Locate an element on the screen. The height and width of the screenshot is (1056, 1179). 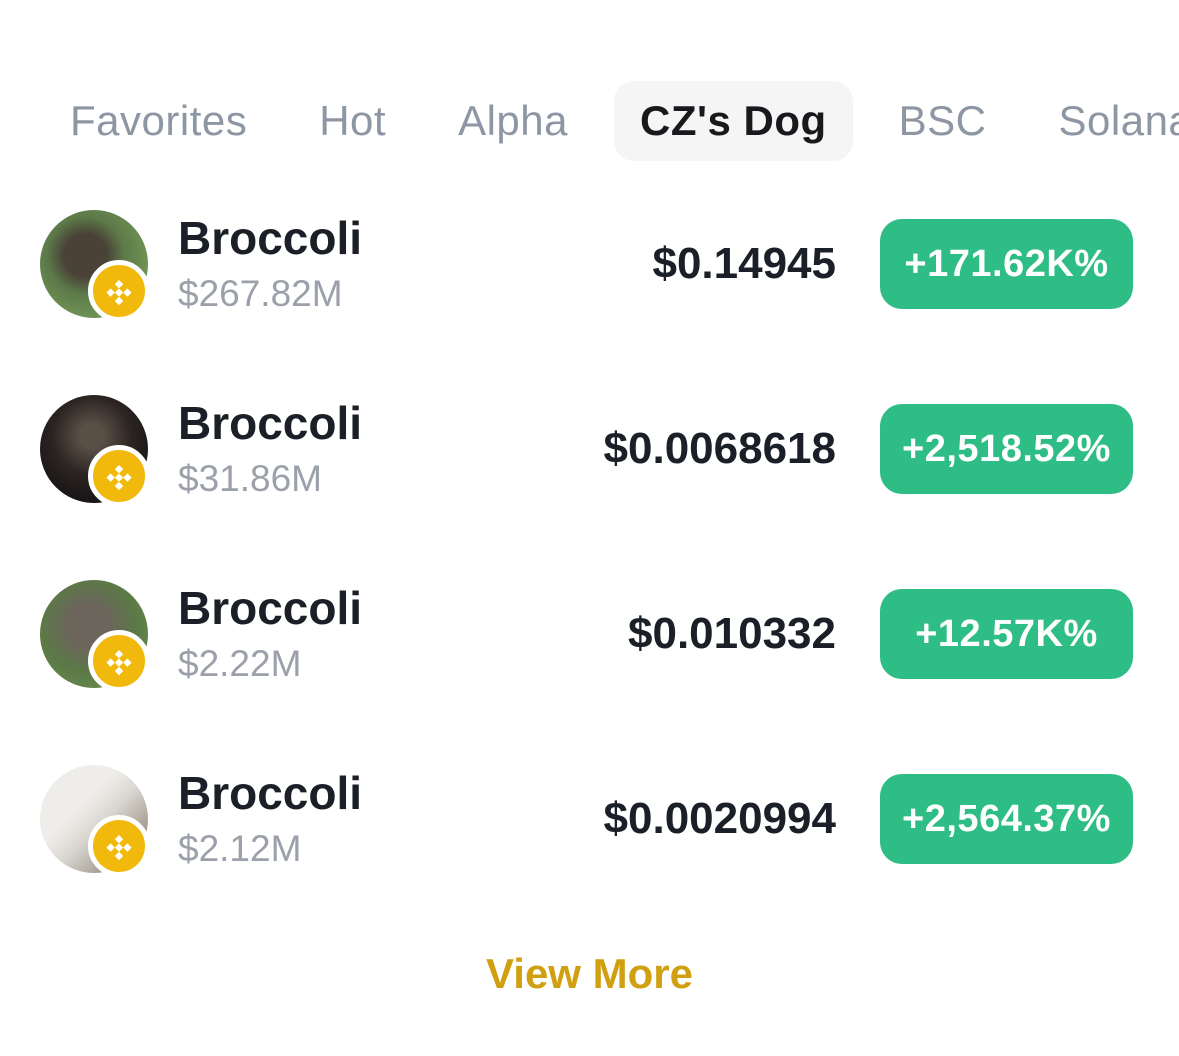
token-row: Broccoli $31.86M $0.0068618 +2,518.52% is located at coordinates (586, 451).